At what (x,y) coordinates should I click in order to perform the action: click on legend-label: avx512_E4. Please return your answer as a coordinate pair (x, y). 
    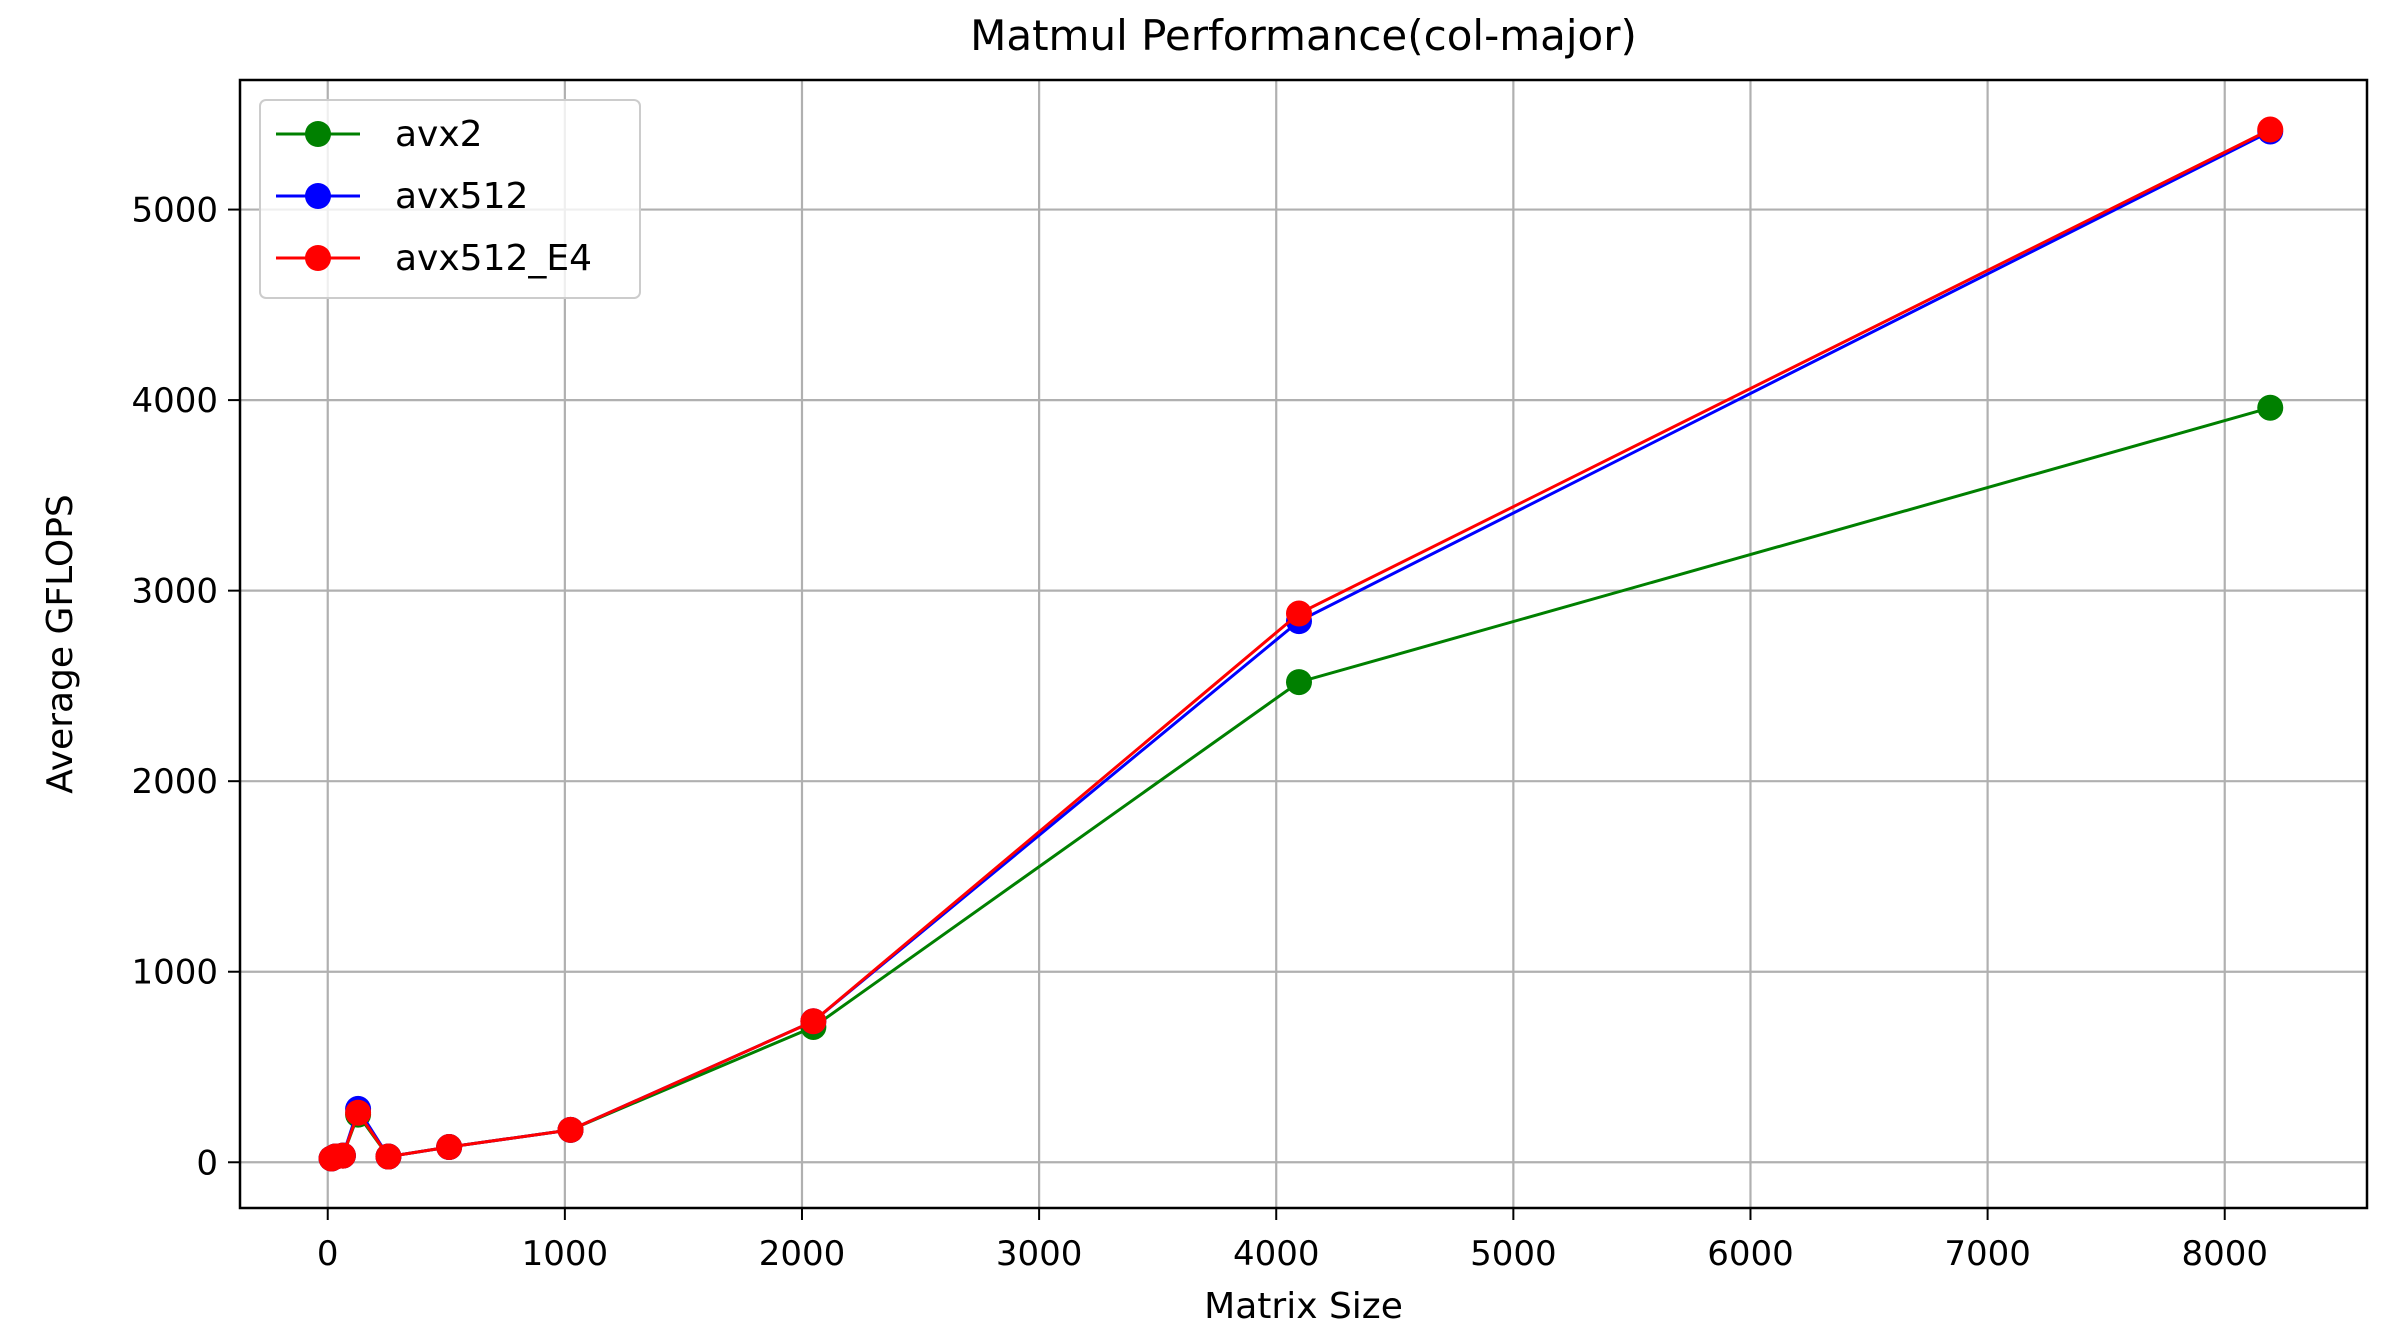
    Looking at the image, I should click on (493, 258).